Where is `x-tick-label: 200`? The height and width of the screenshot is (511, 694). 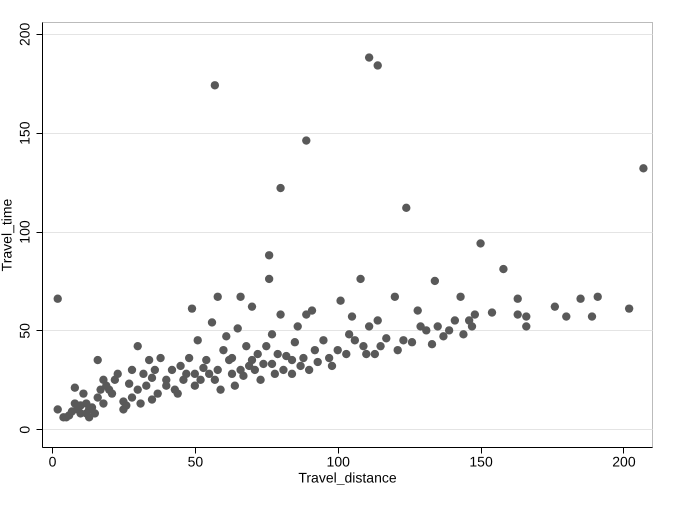 x-tick-label: 200 is located at coordinates (624, 462).